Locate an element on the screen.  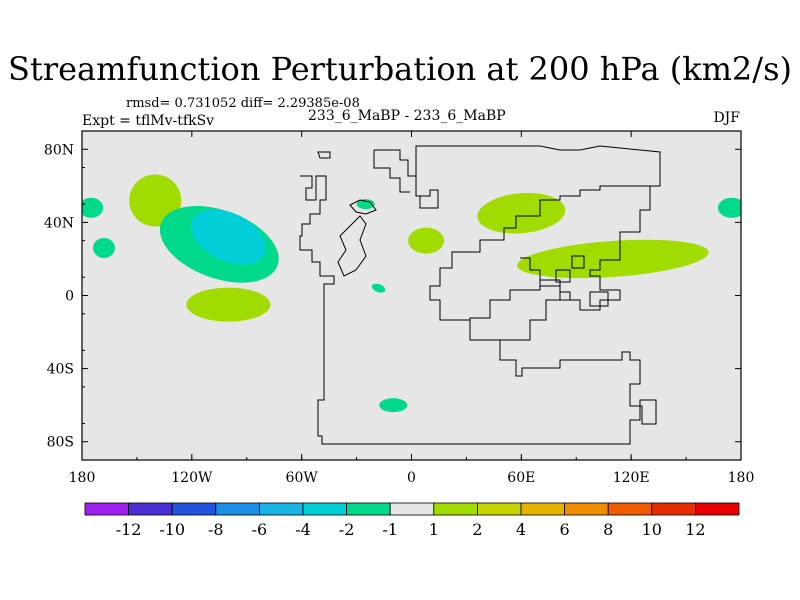
colorbar-label: -1 is located at coordinates (390, 529).